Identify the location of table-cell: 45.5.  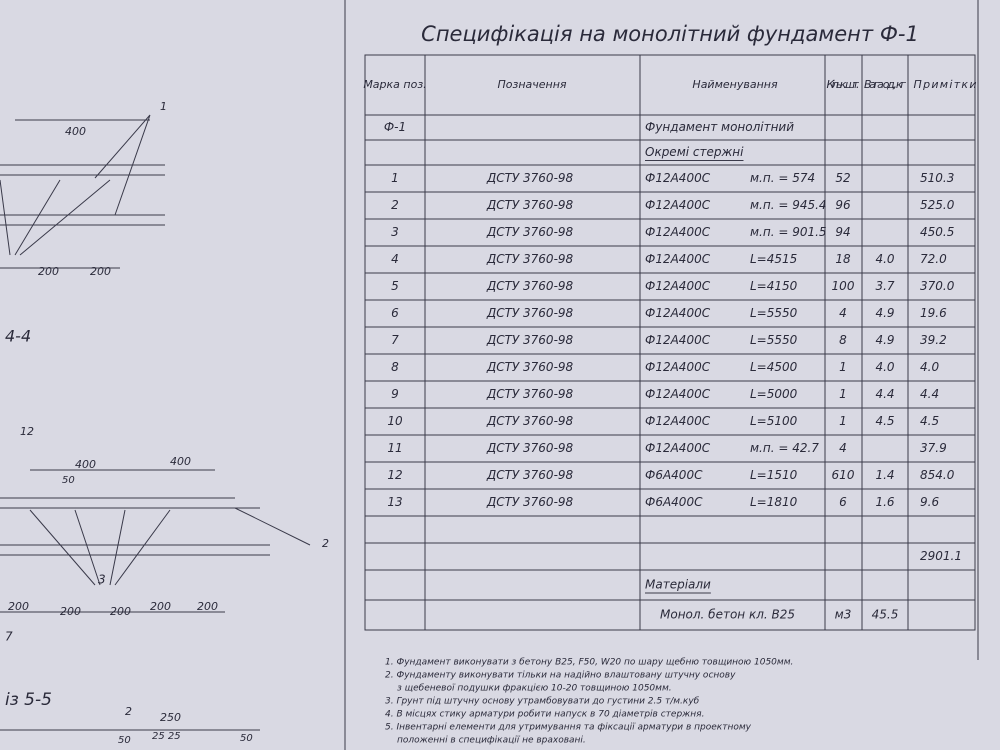
(885, 615).